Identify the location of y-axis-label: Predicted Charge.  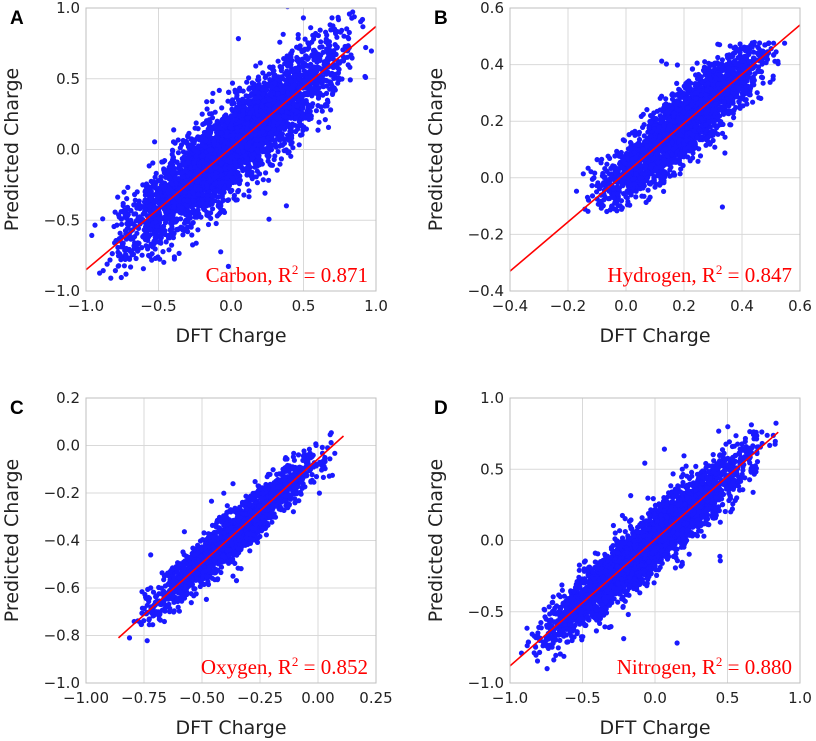
(12, 149).